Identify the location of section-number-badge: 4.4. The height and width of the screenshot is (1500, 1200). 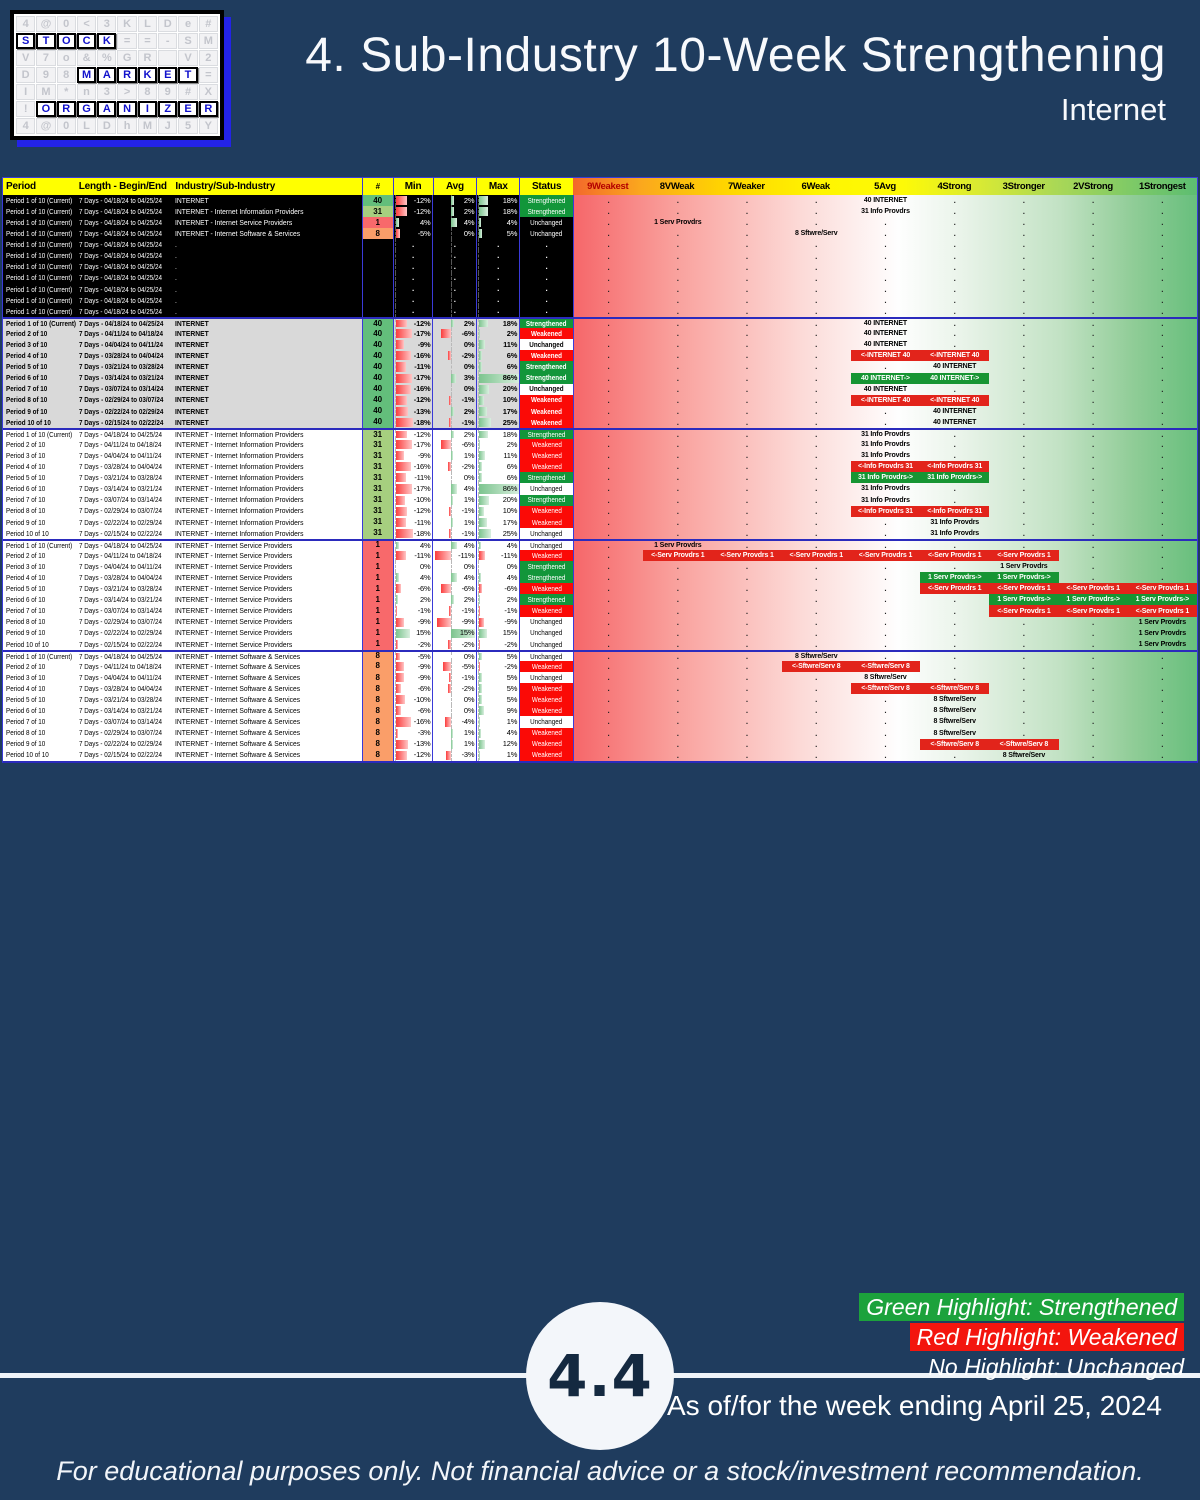
(600, 1376).